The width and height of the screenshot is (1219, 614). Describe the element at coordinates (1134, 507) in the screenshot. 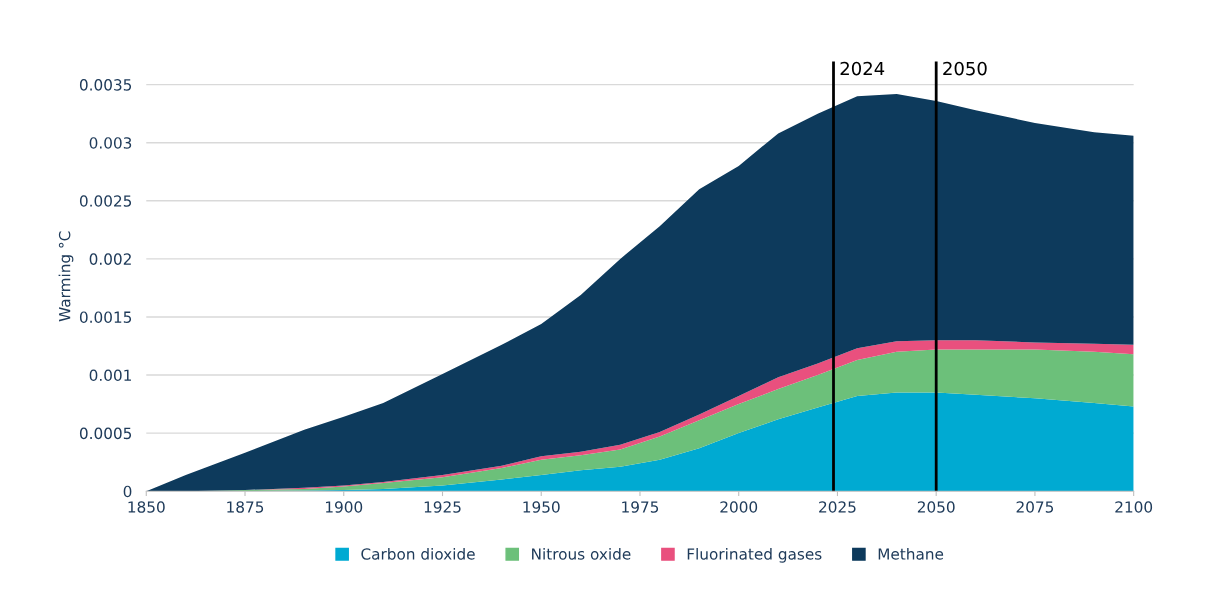

I see `x-tick-label: 2100` at that location.